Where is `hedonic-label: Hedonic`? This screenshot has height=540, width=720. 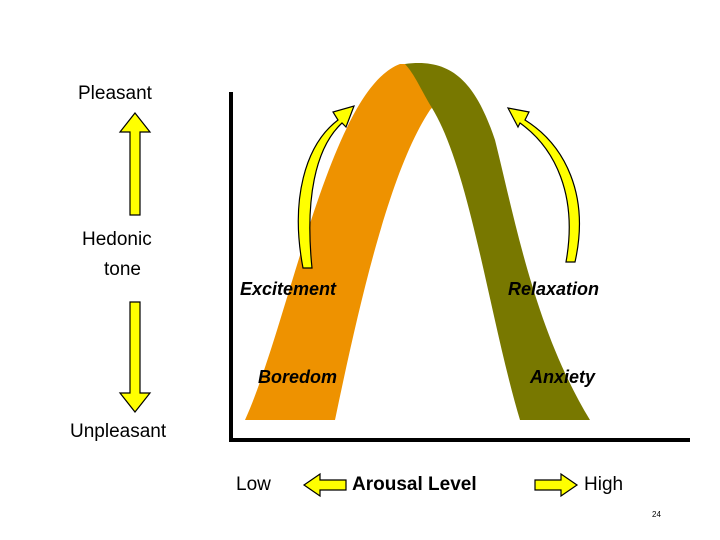
hedonic-label: Hedonic is located at coordinates (117, 239).